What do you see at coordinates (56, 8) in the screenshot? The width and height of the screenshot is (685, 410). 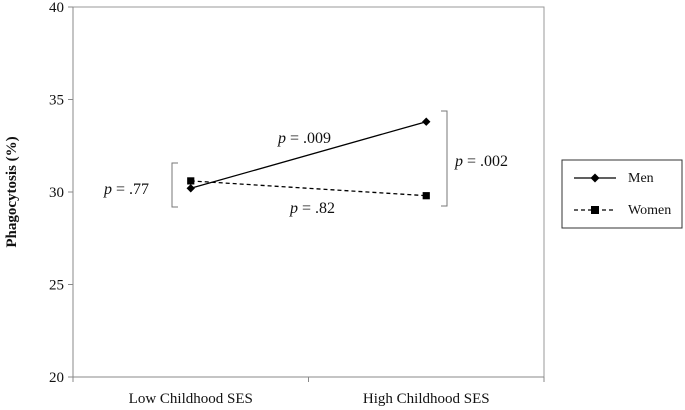 I see `y-tick-label: 40` at bounding box center [56, 8].